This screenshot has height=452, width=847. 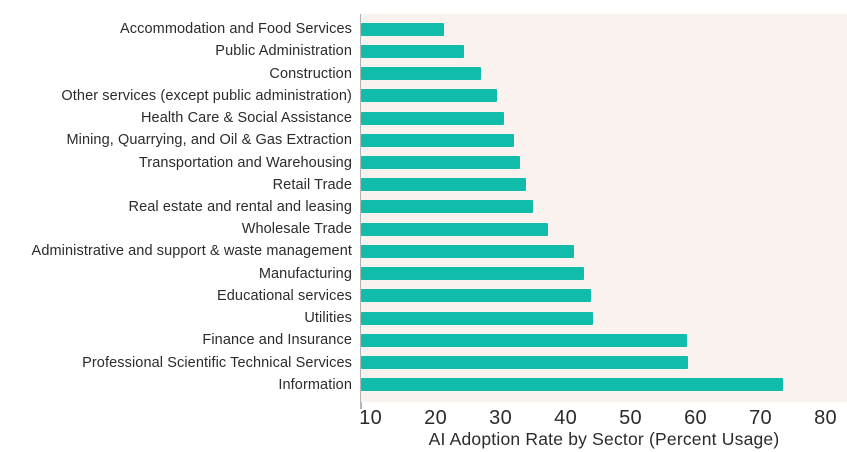 I want to click on category-label: Retail Trade, so click(x=312, y=184).